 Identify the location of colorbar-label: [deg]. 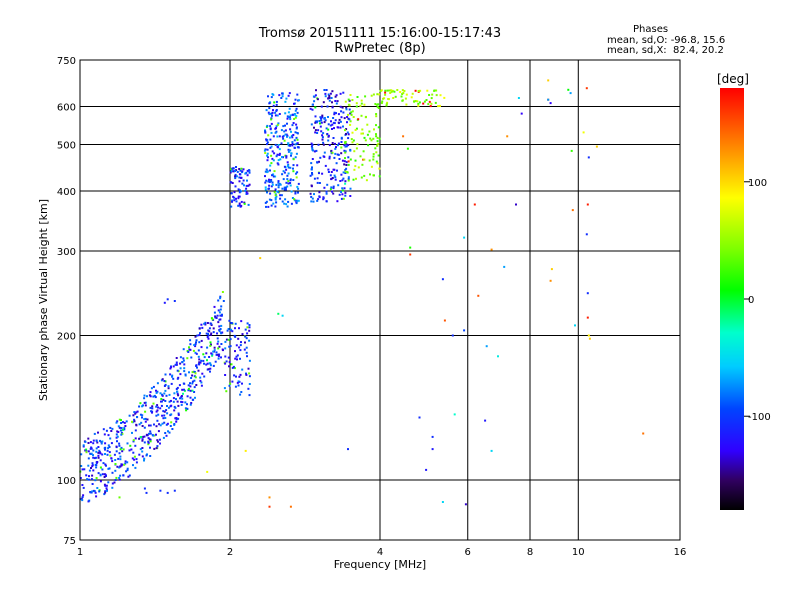
(733, 79).